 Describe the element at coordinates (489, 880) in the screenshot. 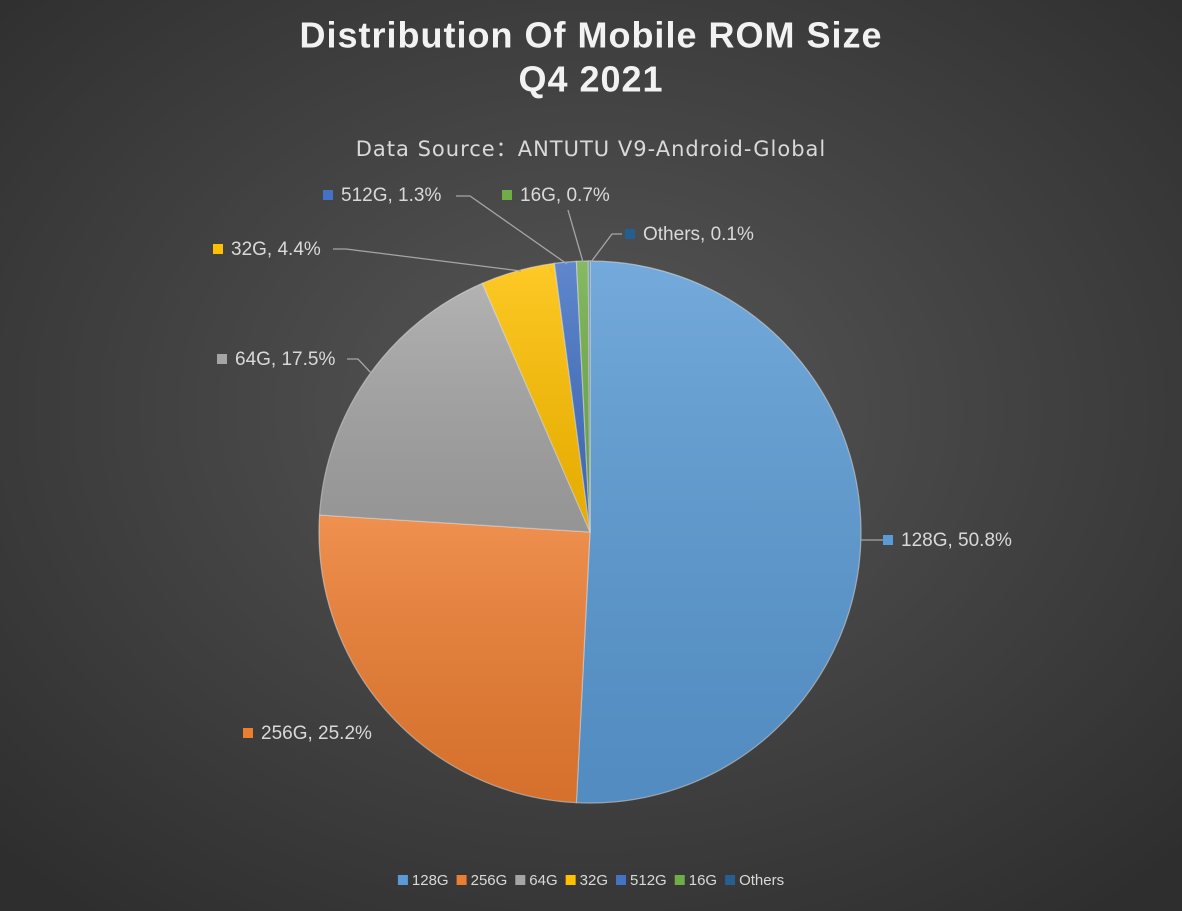

I see `legend-label: 256G` at that location.